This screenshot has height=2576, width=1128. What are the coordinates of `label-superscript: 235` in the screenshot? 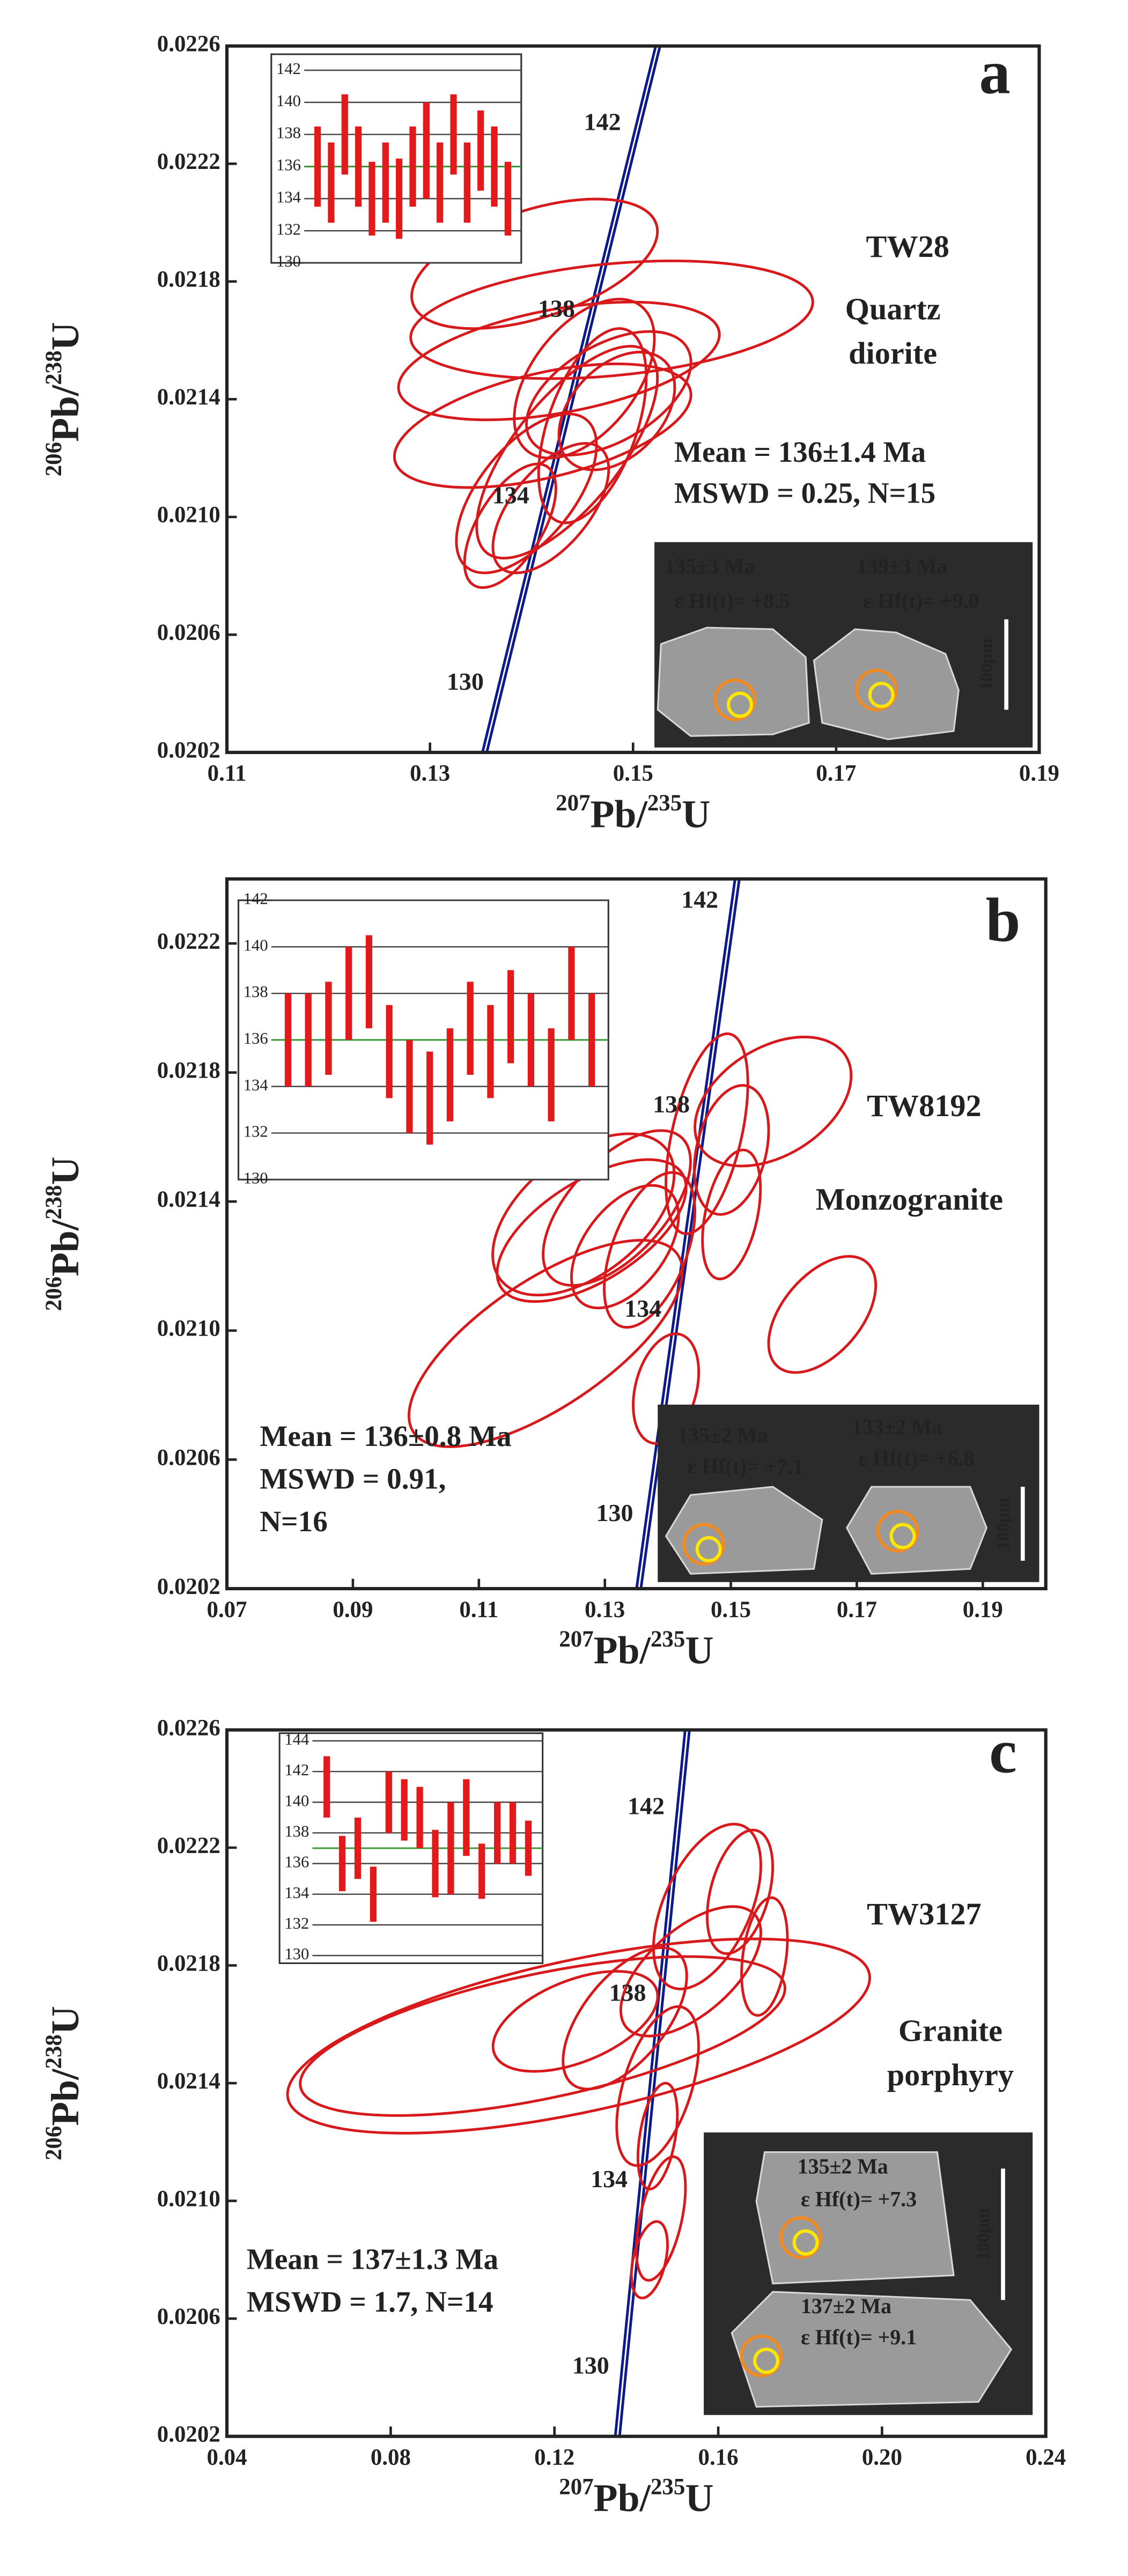 It's located at (668, 2487).